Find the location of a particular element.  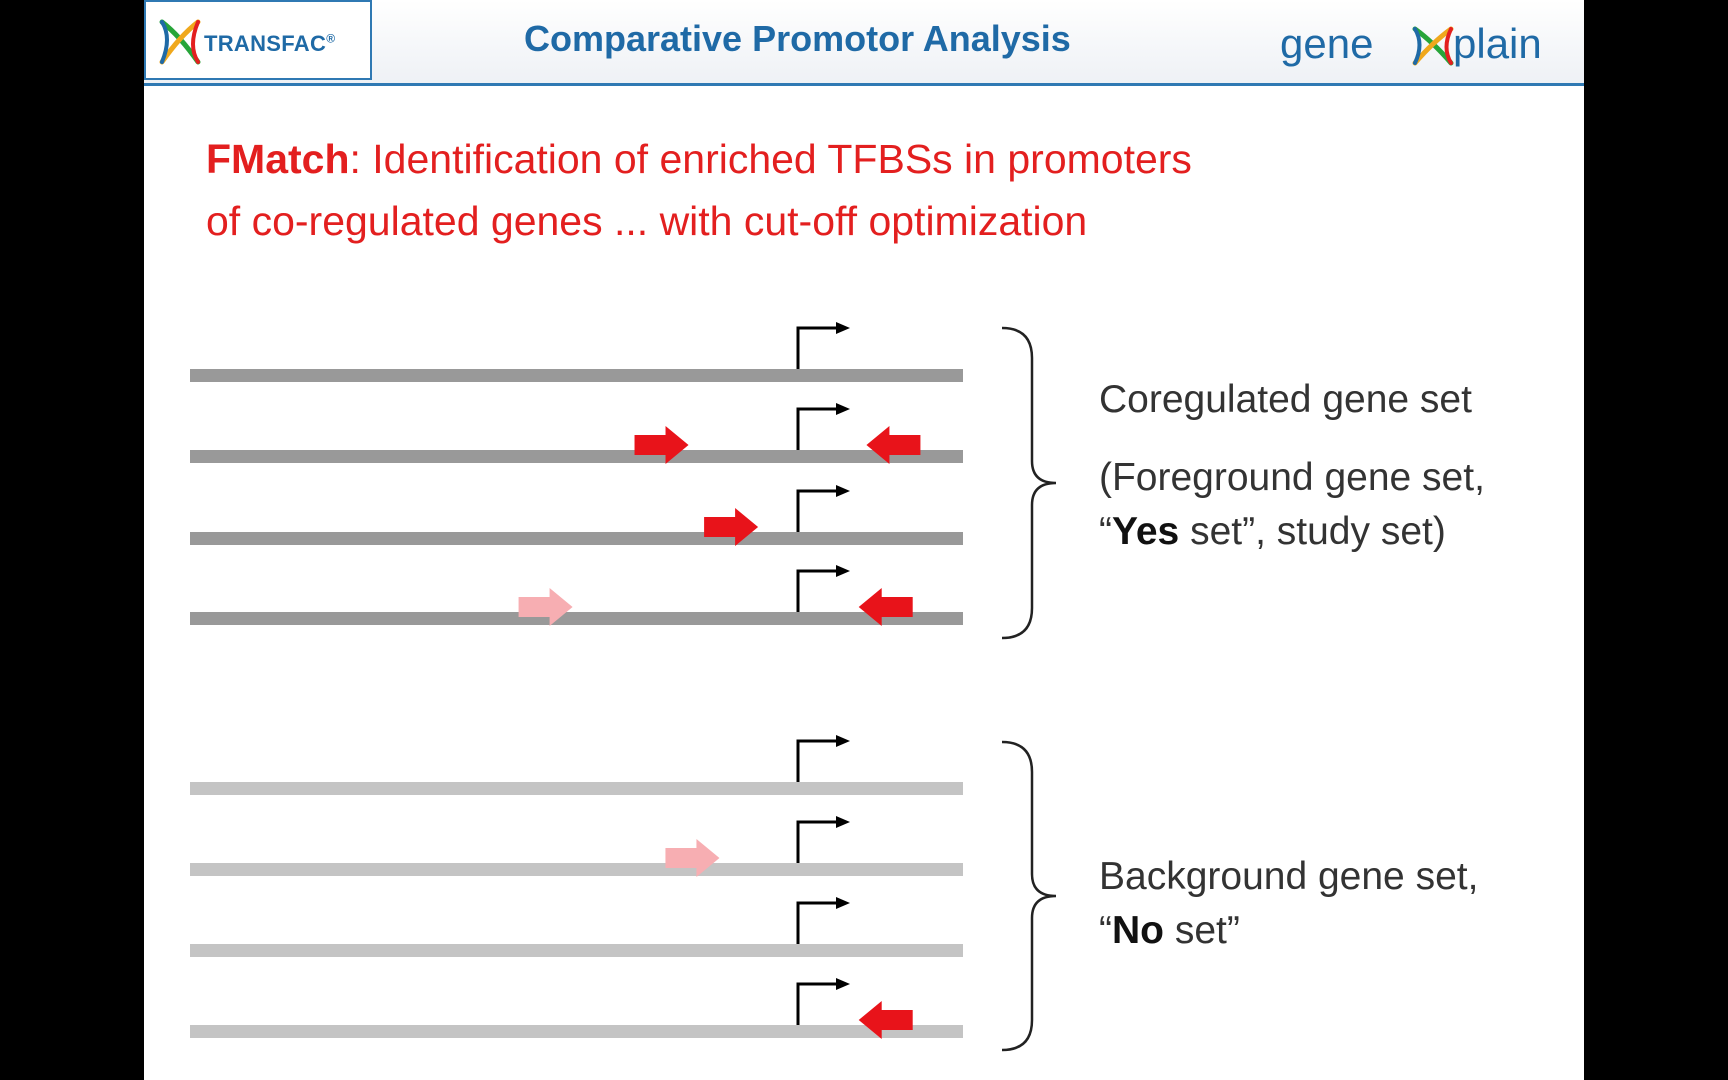

transfac-logo-text: TRANSFAC® is located at coordinates (270, 43).